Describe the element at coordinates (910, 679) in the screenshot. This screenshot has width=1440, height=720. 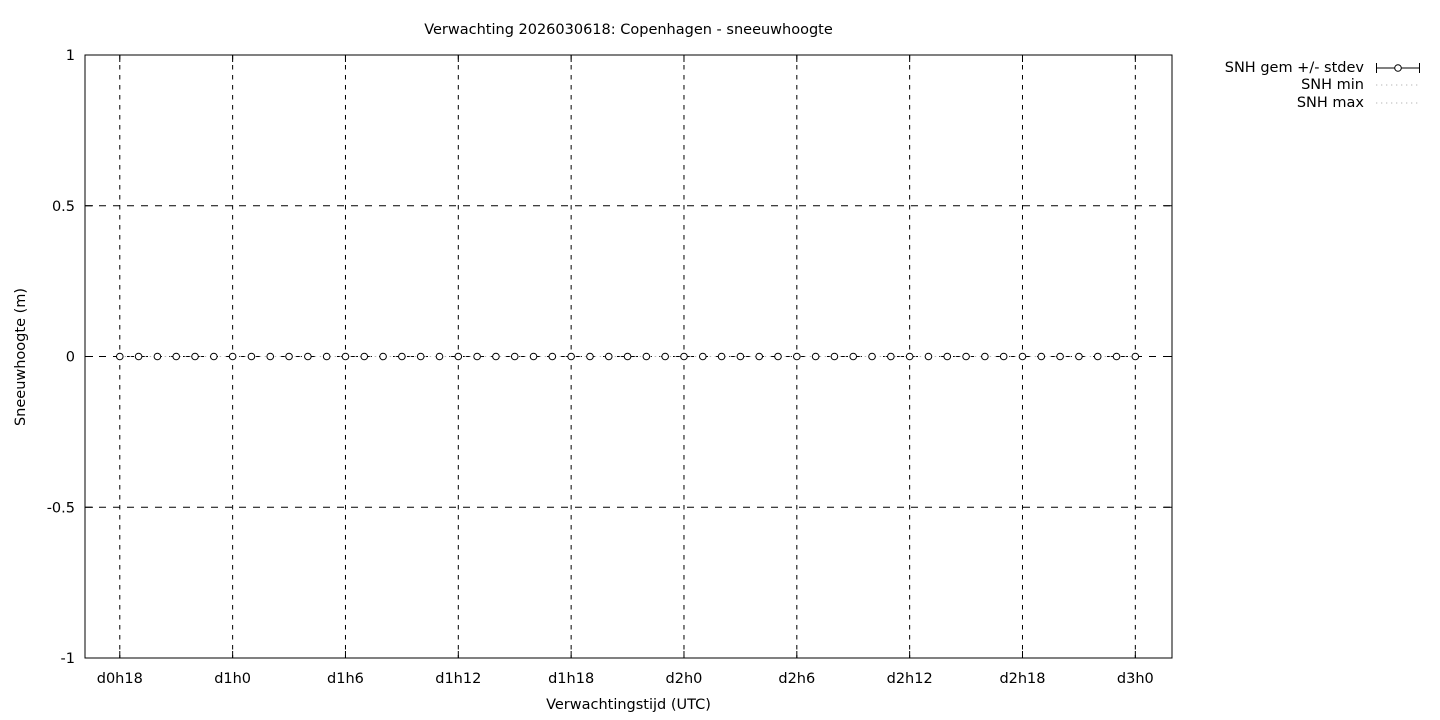
I see `x-tick-label: d2h12` at that location.